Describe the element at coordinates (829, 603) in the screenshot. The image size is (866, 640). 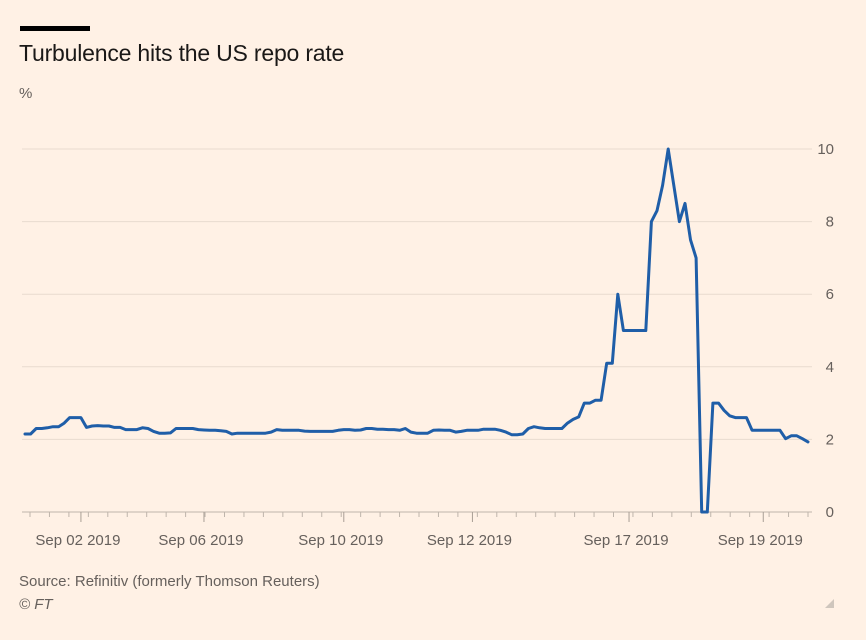
I see `resize-handle-icon` at that location.